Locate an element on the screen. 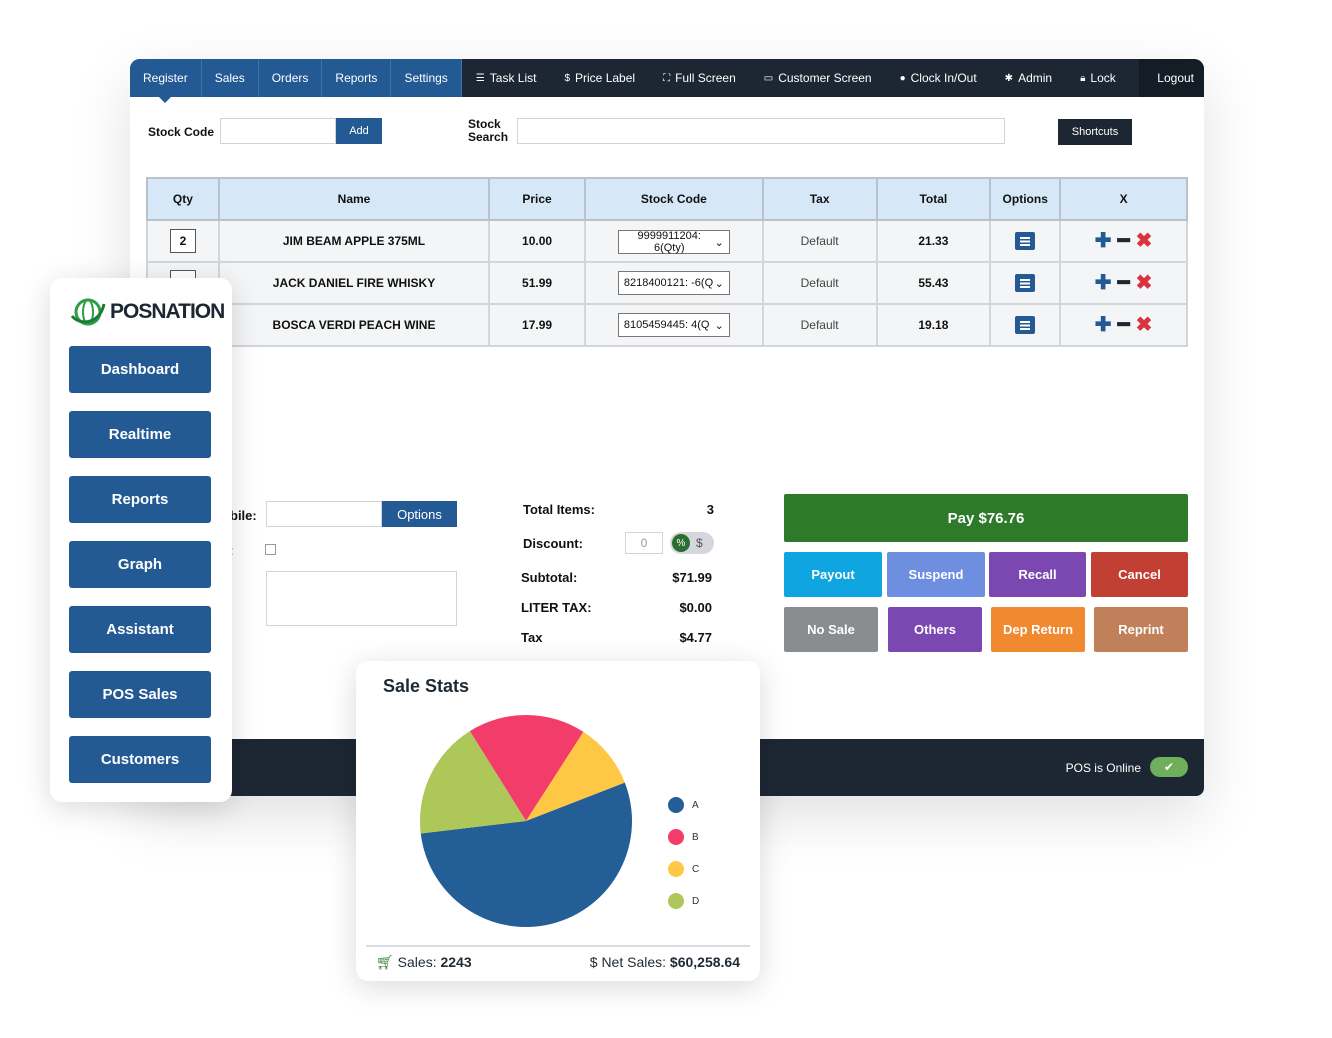  sidebar-item-dashboard: Dashboard is located at coordinates (140, 369).